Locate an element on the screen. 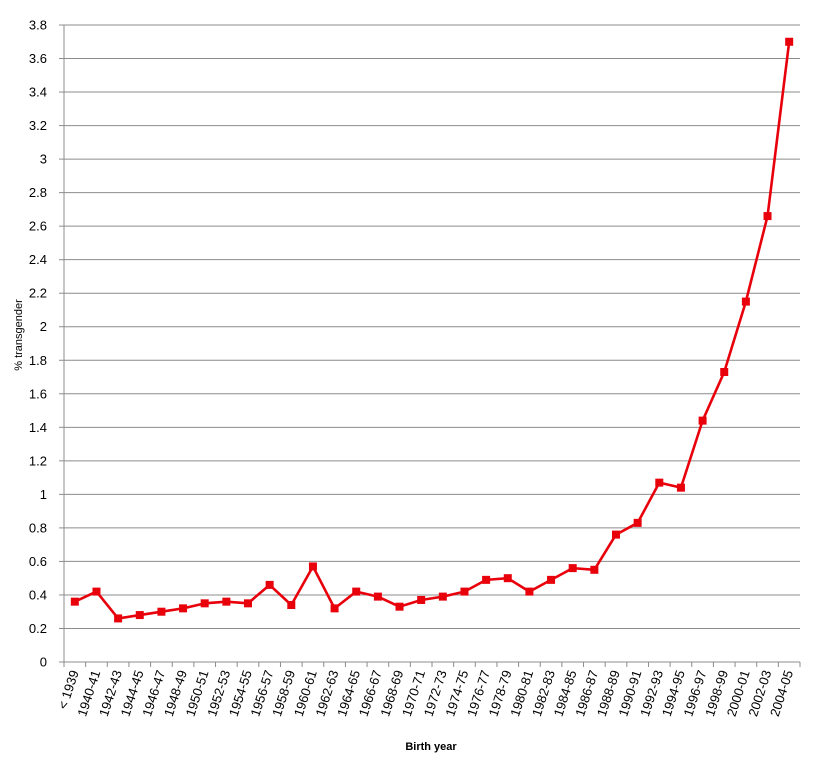  y-tick-label: 1 is located at coordinates (43, 494).